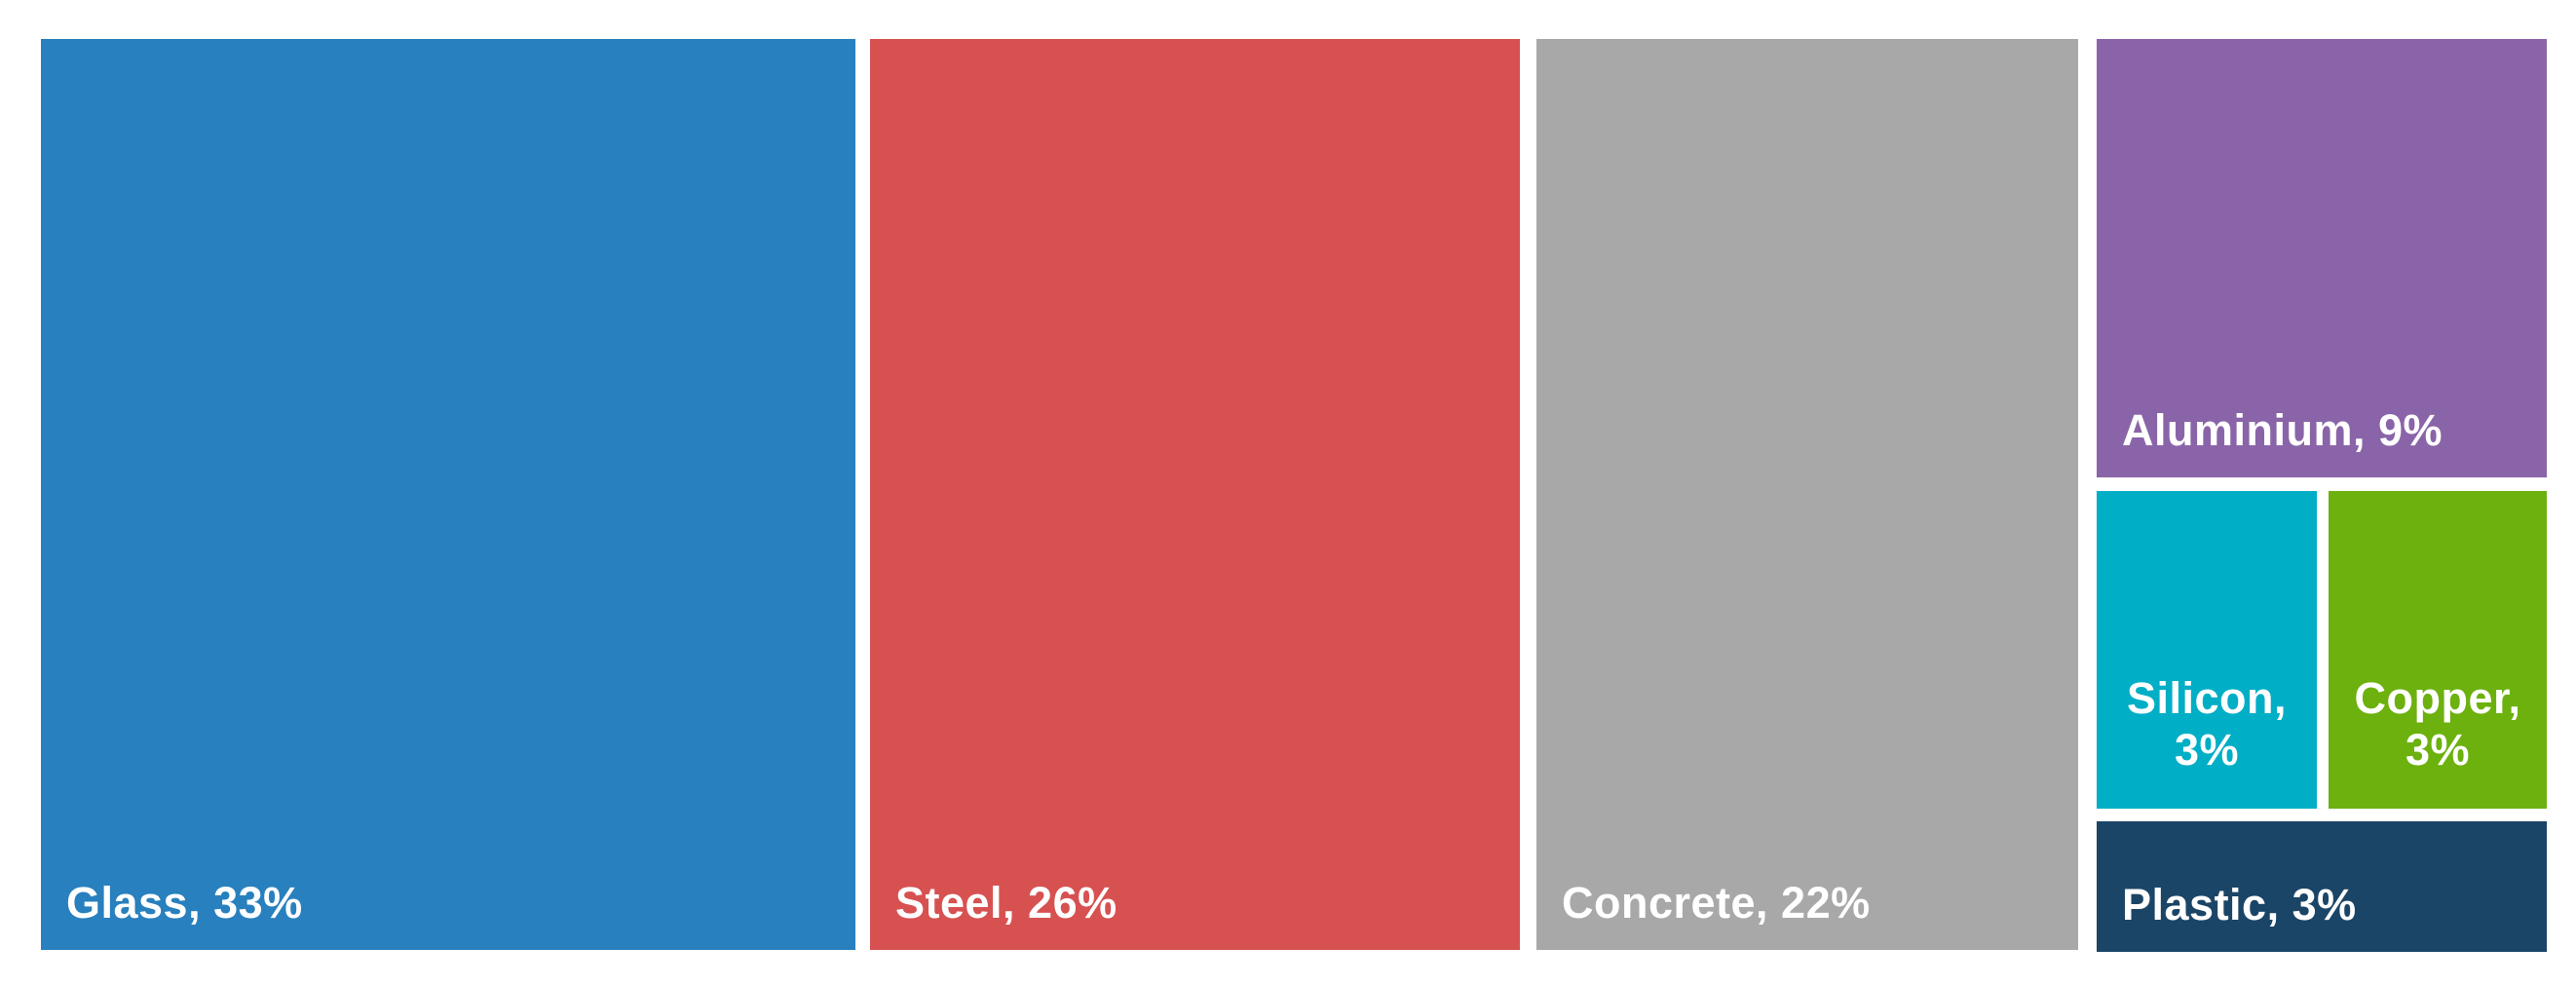  What do you see at coordinates (2207, 723) in the screenshot?
I see `tile-label-silicon: Silicon, 3%` at bounding box center [2207, 723].